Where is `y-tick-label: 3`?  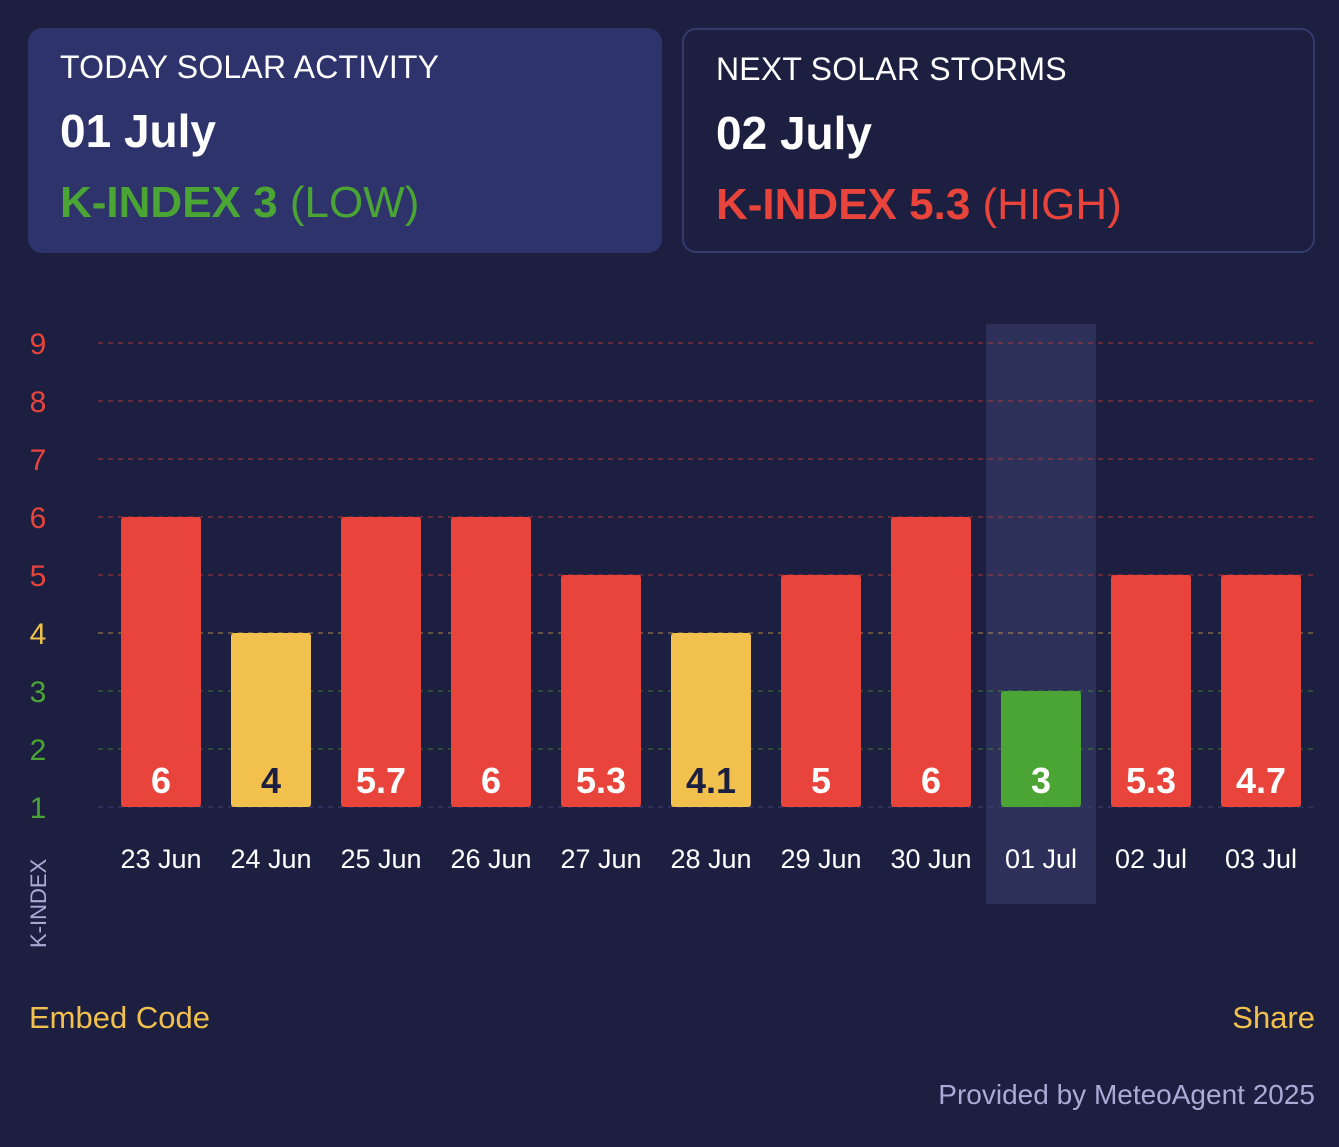 y-tick-label: 3 is located at coordinates (38, 692).